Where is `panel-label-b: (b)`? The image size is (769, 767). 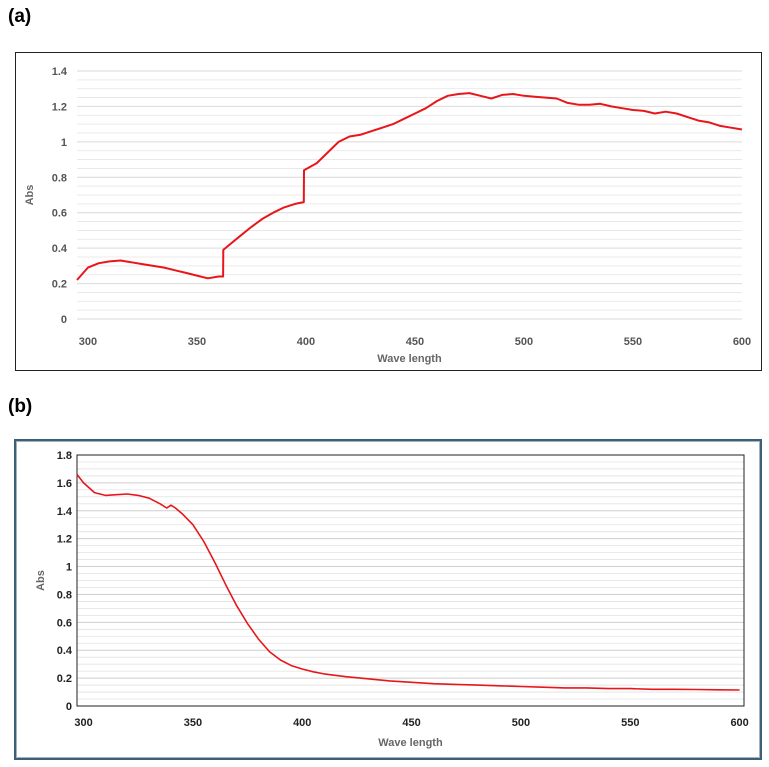 panel-label-b: (b) is located at coordinates (20, 406).